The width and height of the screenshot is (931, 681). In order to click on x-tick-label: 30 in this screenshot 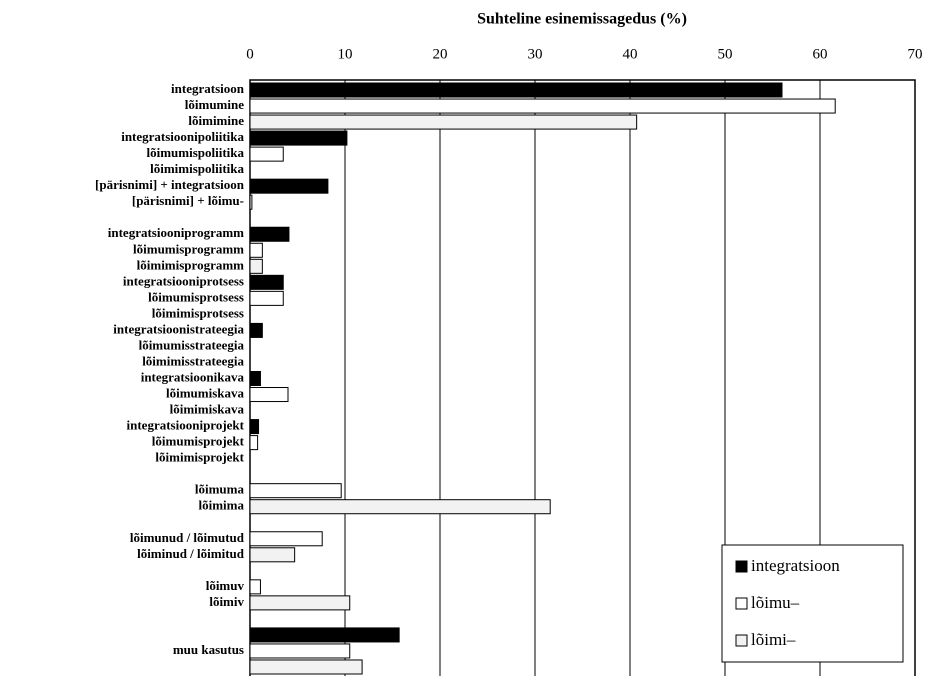, I will do `click(535, 54)`.